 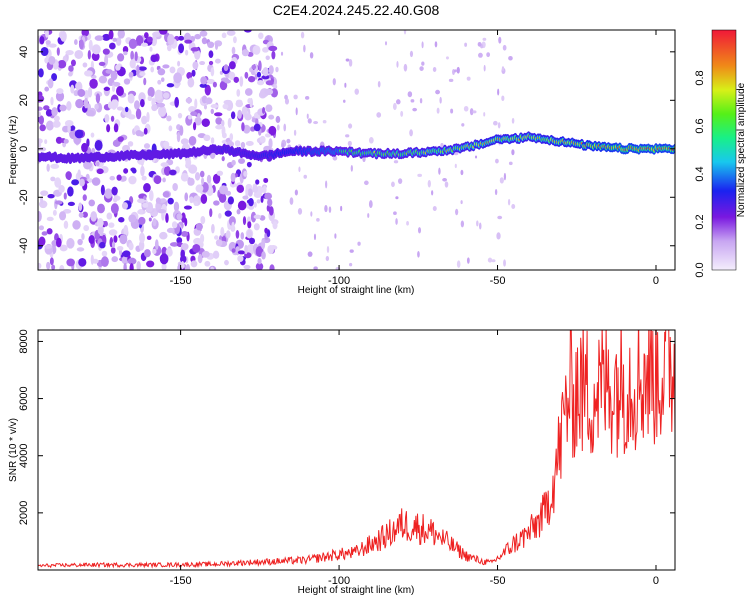 What do you see at coordinates (24, 197) in the screenshot?
I see `y-tick-label: -20` at bounding box center [24, 197].